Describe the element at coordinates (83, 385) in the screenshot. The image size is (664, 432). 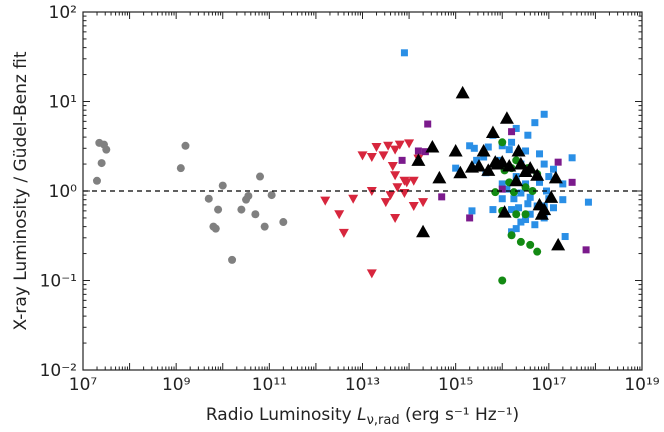
I see `x-tick-label: 10⁷` at that location.